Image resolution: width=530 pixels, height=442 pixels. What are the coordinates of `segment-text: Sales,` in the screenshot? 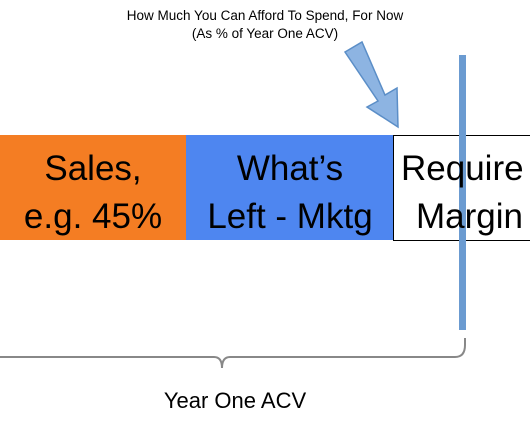 It's located at (92, 168).